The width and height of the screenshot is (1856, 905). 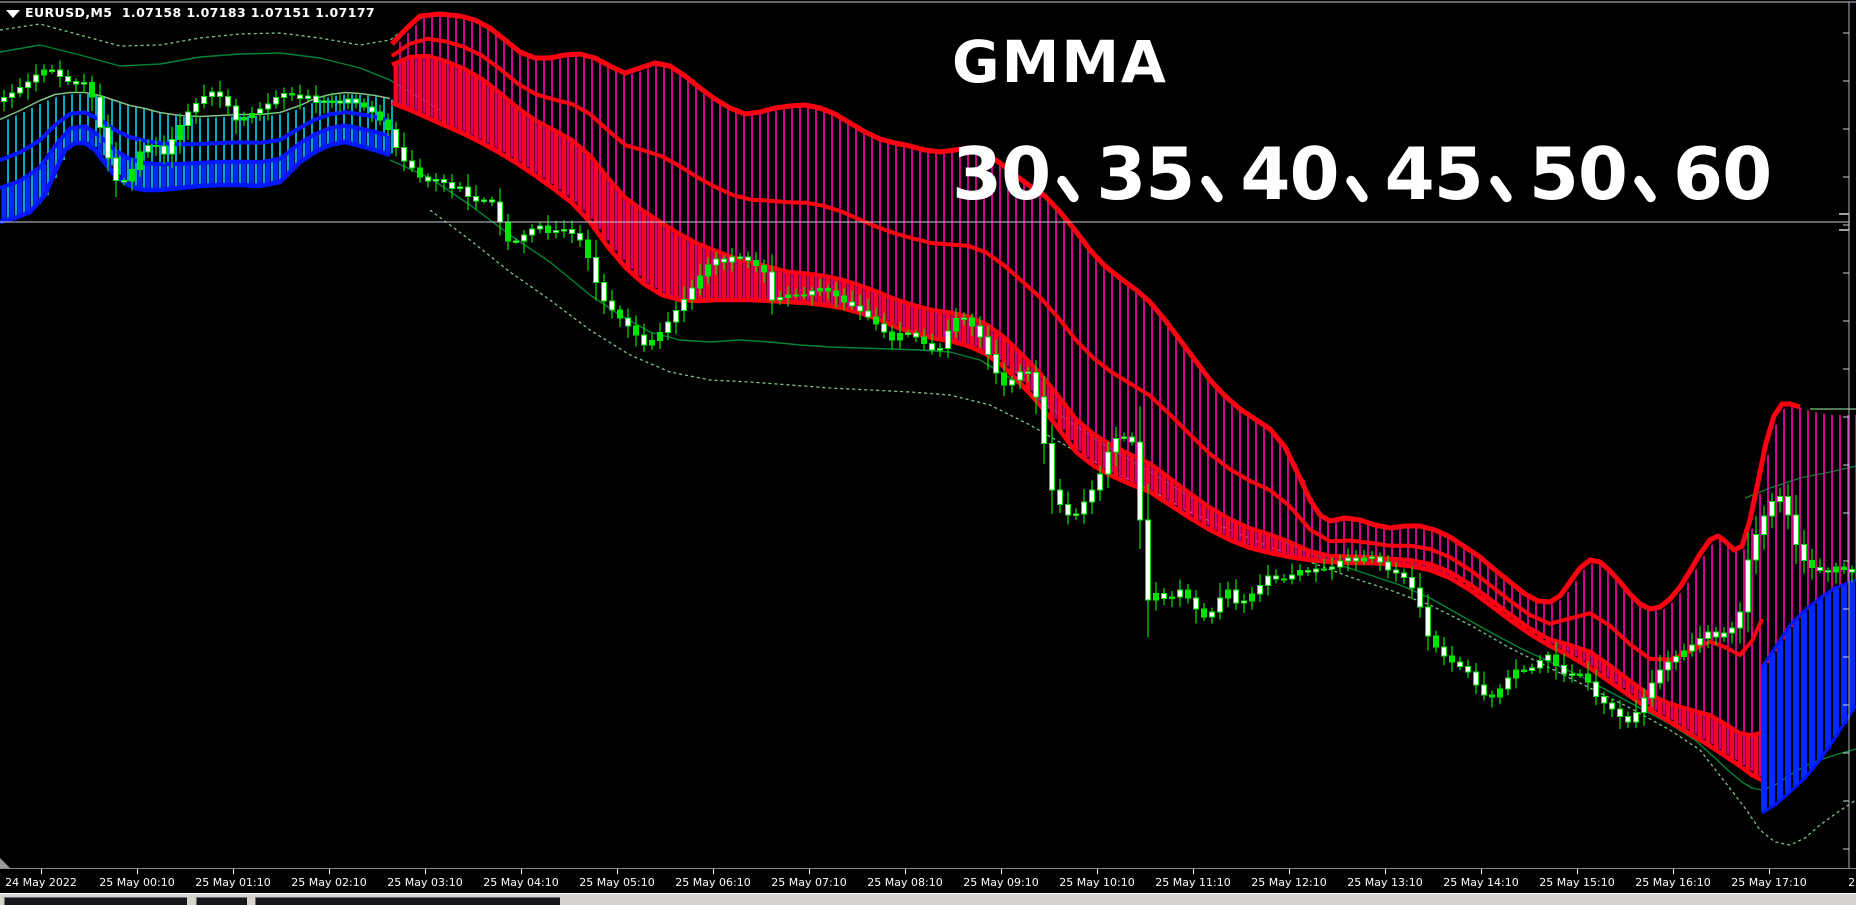 I want to click on time-axis-label: 25 May 07:10, so click(x=809, y=882).